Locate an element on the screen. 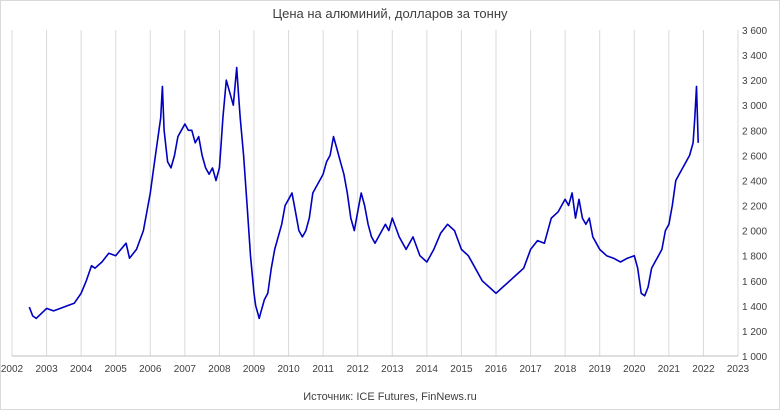  y-tick-label: 2 600 is located at coordinates (754, 156).